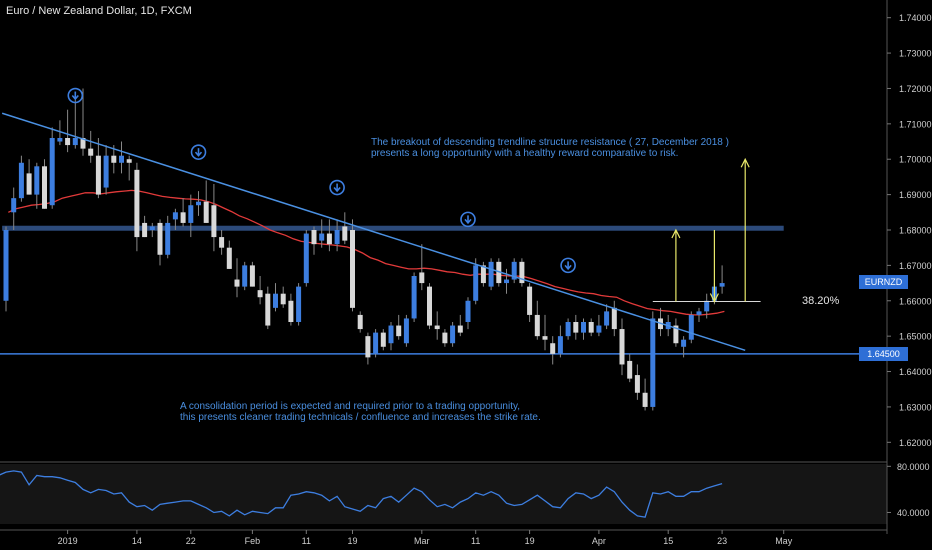  Describe the element at coordinates (915, 231) in the screenshot. I see `price-tick-label: 1.68000` at that location.